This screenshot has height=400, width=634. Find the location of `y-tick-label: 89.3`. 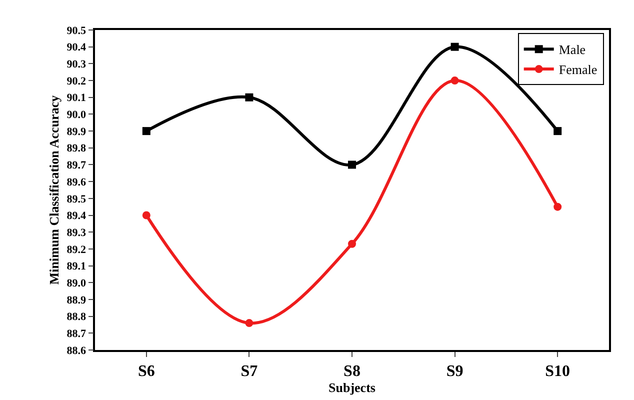

y-tick-label: 89.3 is located at coordinates (76, 232).